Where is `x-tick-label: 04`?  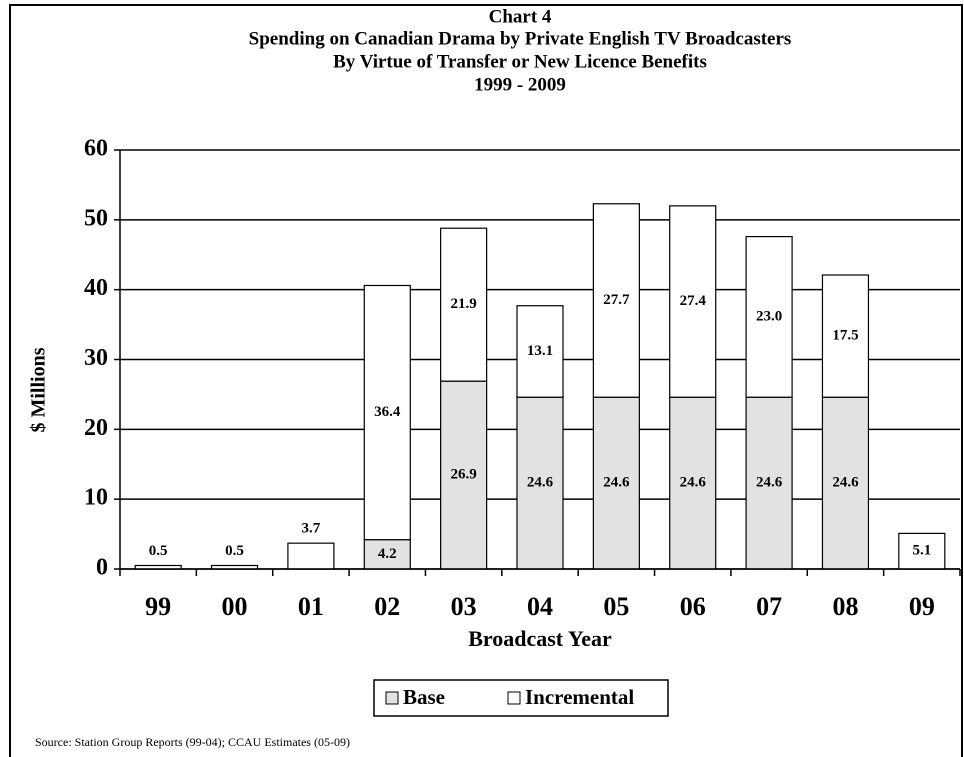 x-tick-label: 04 is located at coordinates (540, 606).